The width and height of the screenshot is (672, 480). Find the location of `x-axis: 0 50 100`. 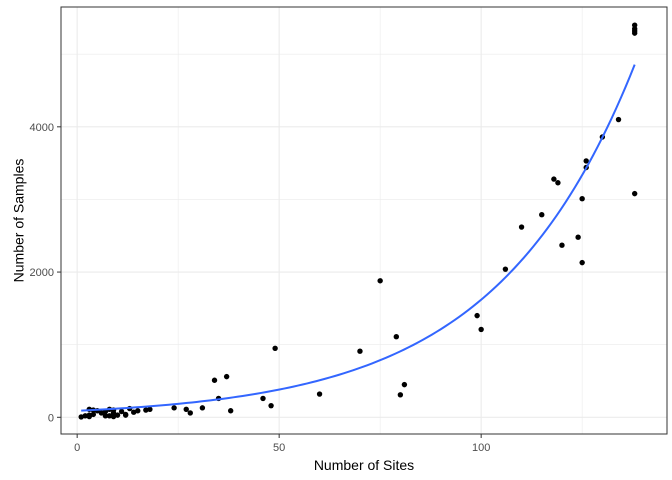

x-axis: 0 50 100 is located at coordinates (282, 444).